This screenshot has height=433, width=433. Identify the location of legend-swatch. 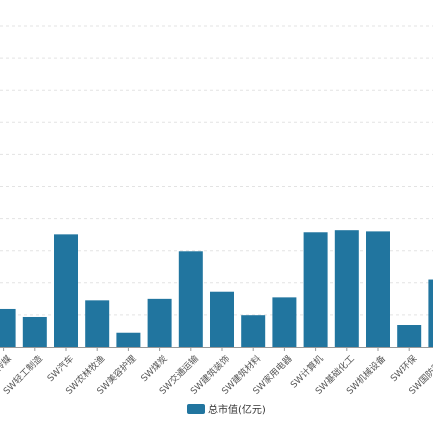
(196, 409).